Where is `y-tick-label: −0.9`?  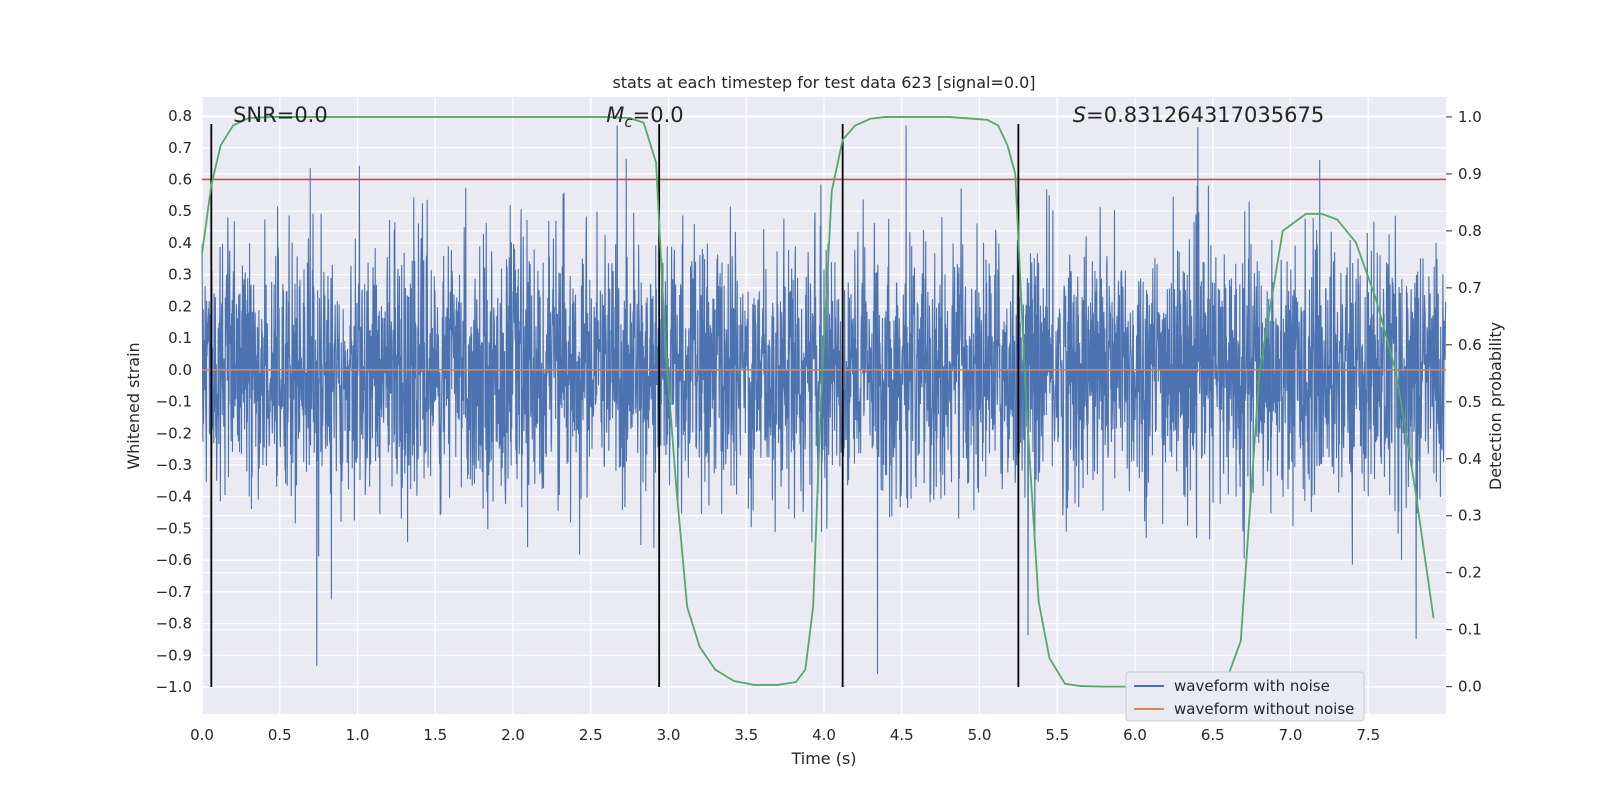
y-tick-label: −0.9 is located at coordinates (174, 655).